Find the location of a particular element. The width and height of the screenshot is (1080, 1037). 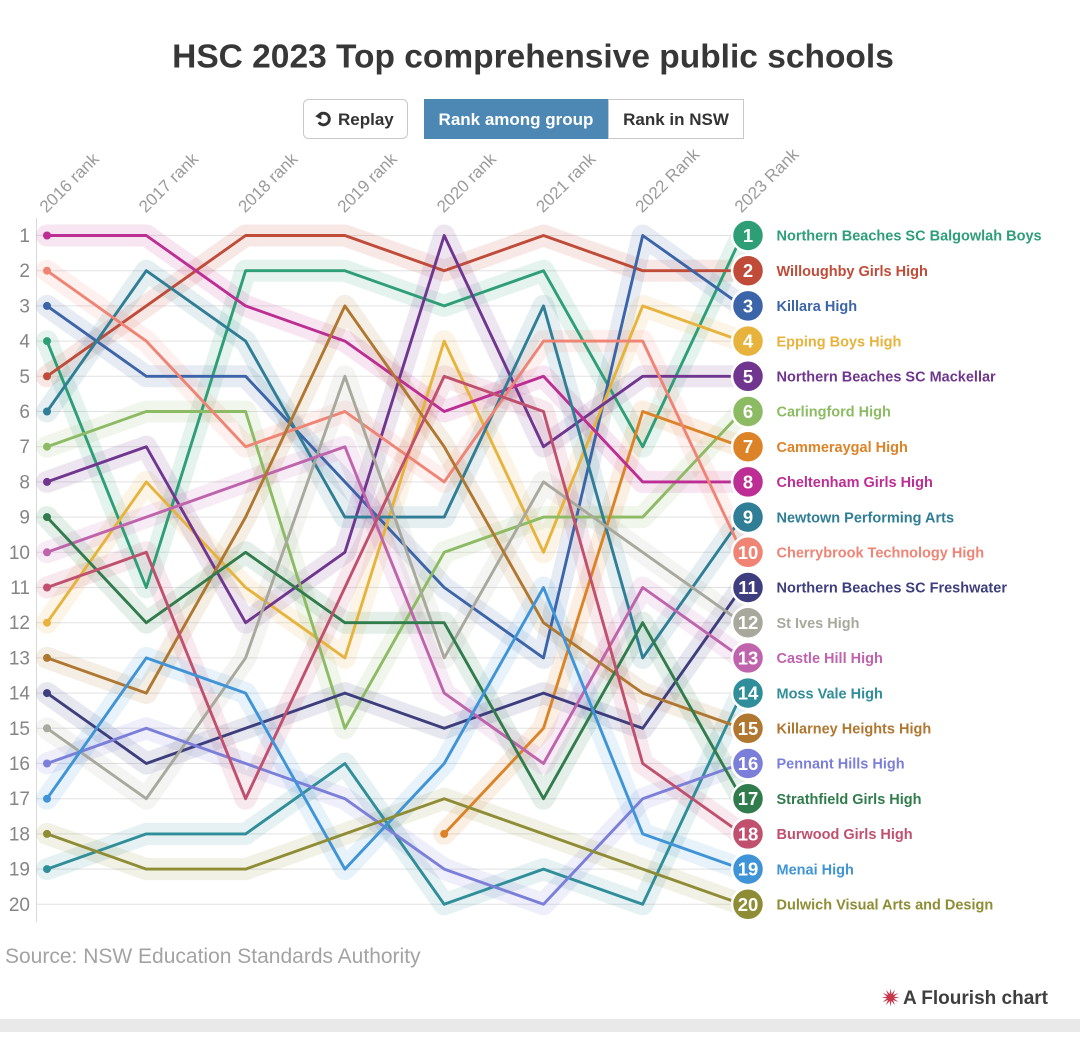

svg-text: Pennant Hills High is located at coordinates (841, 765).